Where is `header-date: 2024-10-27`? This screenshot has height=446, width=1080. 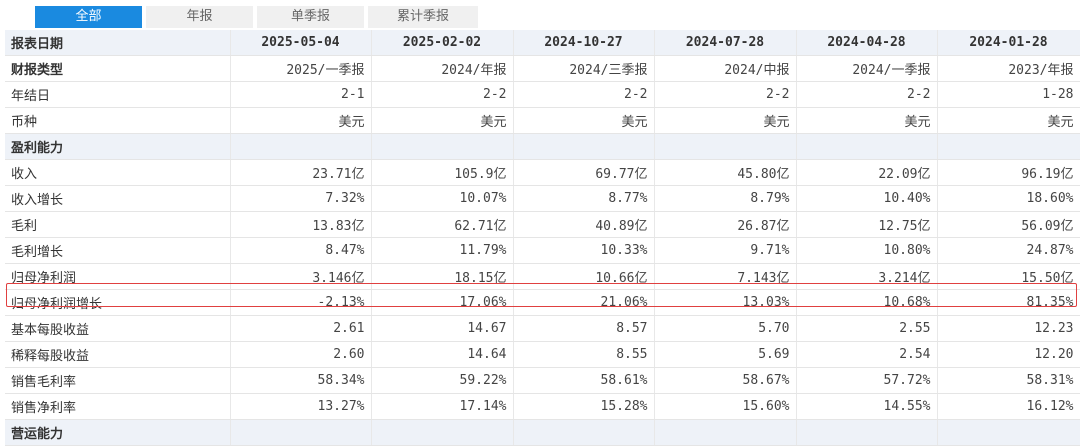
header-date: 2024-10-27 is located at coordinates (584, 43).